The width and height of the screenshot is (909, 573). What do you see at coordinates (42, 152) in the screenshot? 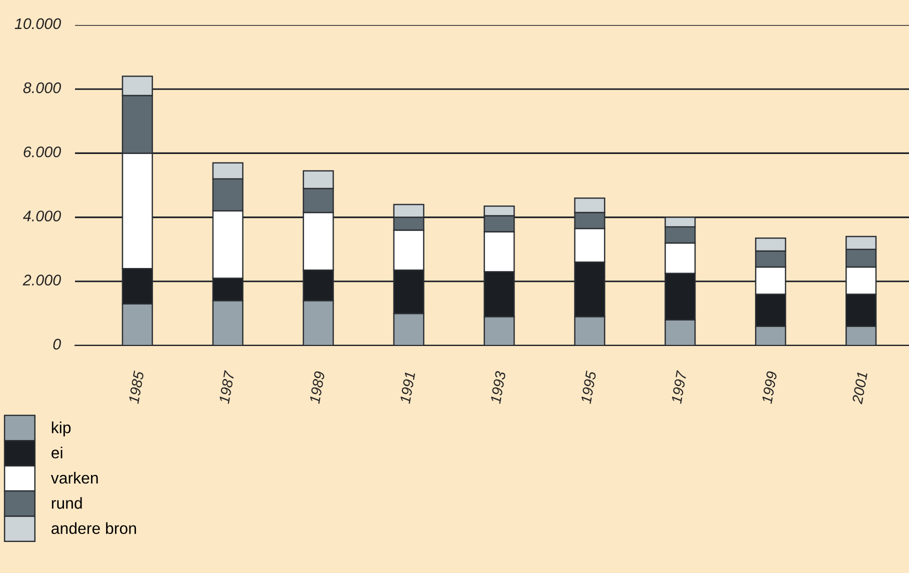
I see `y-tick-label: 6.000` at bounding box center [42, 152].